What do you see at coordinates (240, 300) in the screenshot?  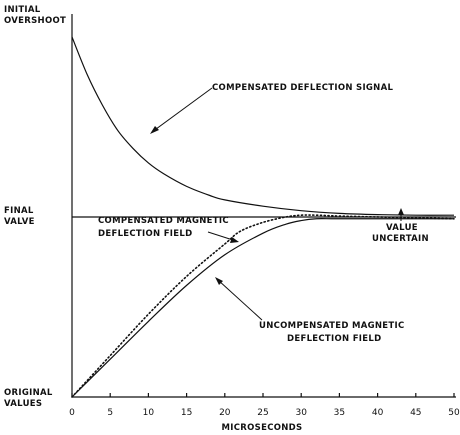 I see `arrow-uncompensated-magnetic` at bounding box center [240, 300].